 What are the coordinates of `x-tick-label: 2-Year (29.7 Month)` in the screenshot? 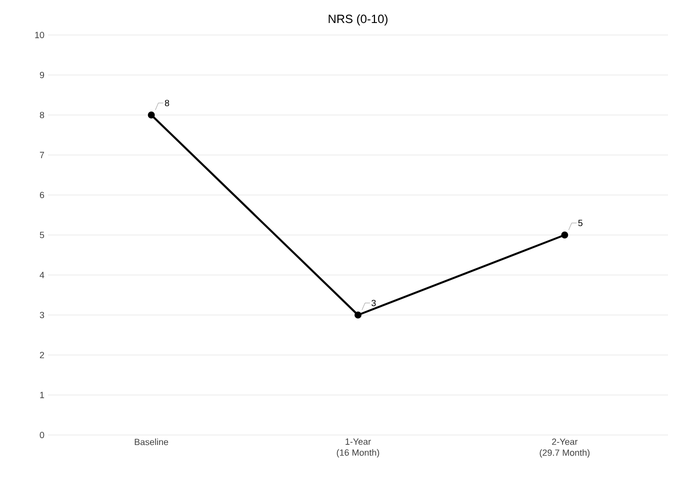 It's located at (565, 448).